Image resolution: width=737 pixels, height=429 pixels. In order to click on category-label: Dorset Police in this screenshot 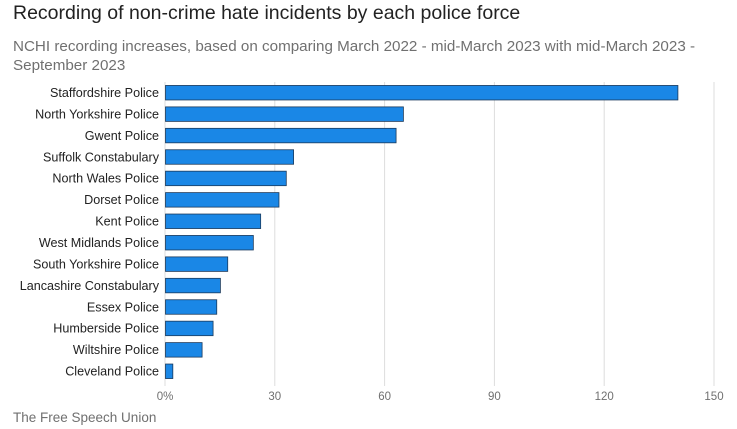, I will do `click(121, 200)`.